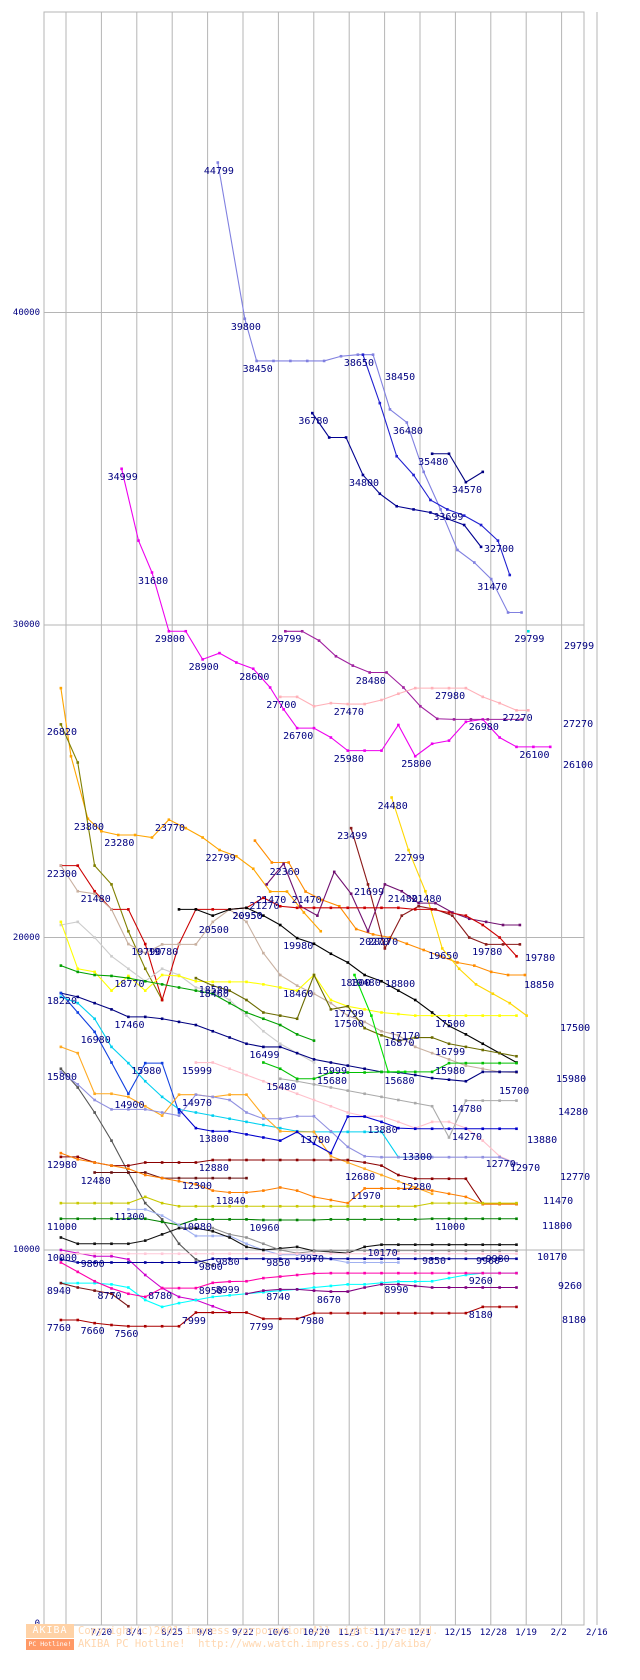 The width and height of the screenshot is (640, 1680). Describe the element at coordinates (101, 1633) in the screenshot. I see `x-axis-tick-label: 7/20` at that location.